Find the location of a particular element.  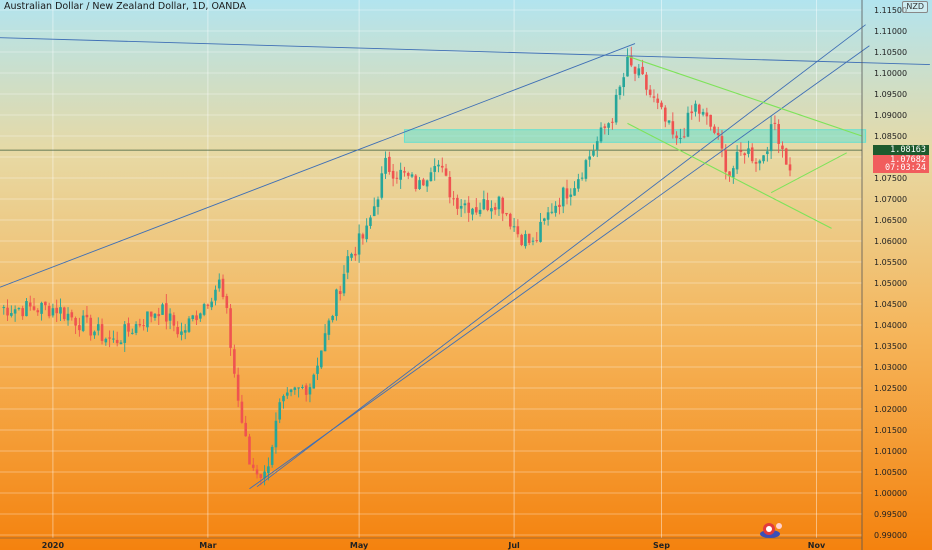

snail-logo-icon is located at coordinates (771, 530).